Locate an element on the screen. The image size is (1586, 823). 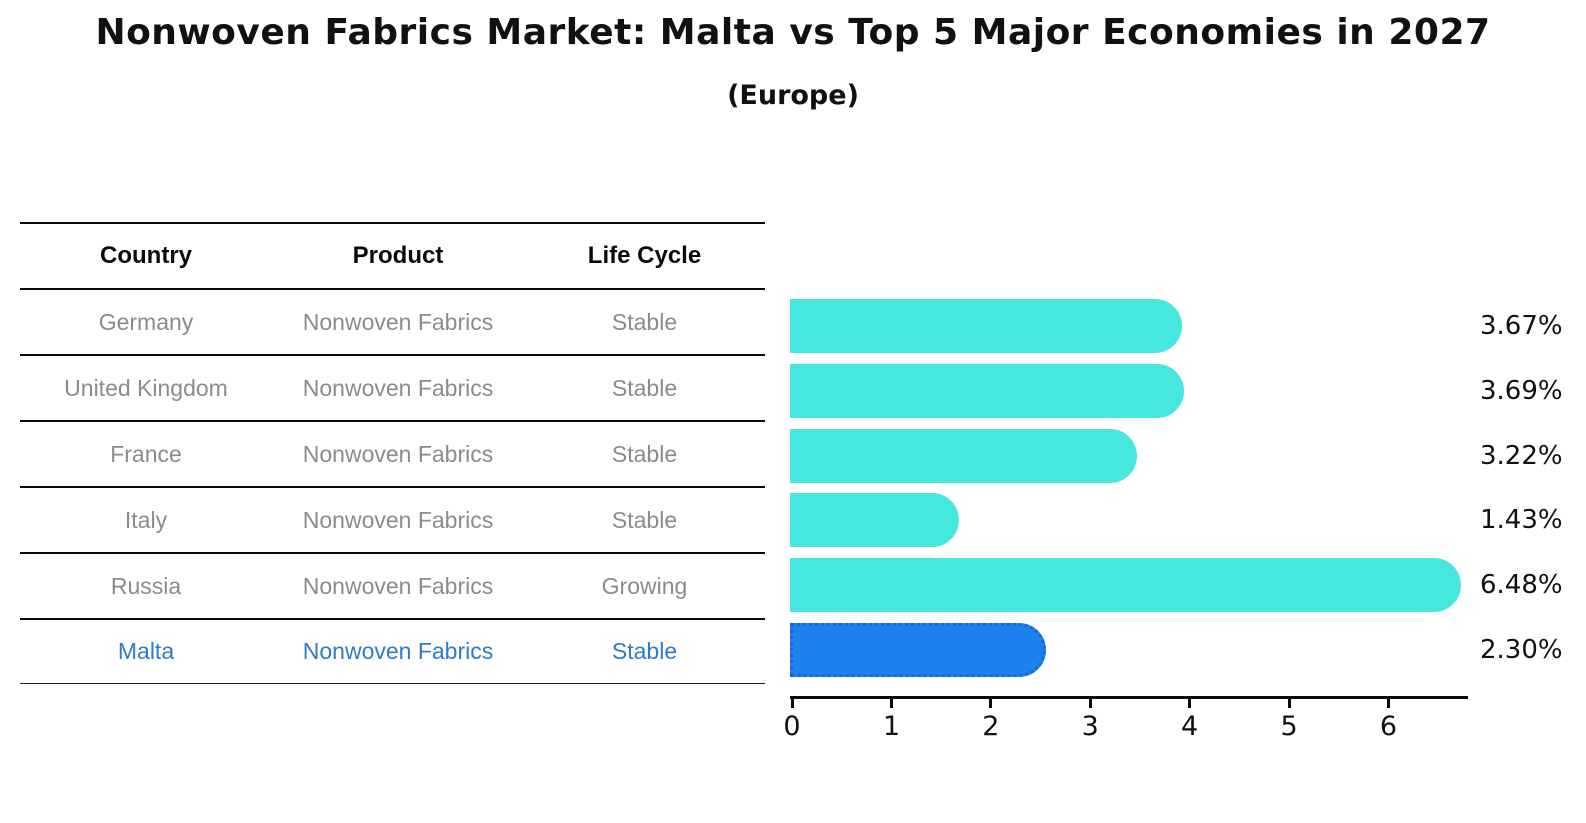
cell-country: United Kingdom is located at coordinates (146, 387).